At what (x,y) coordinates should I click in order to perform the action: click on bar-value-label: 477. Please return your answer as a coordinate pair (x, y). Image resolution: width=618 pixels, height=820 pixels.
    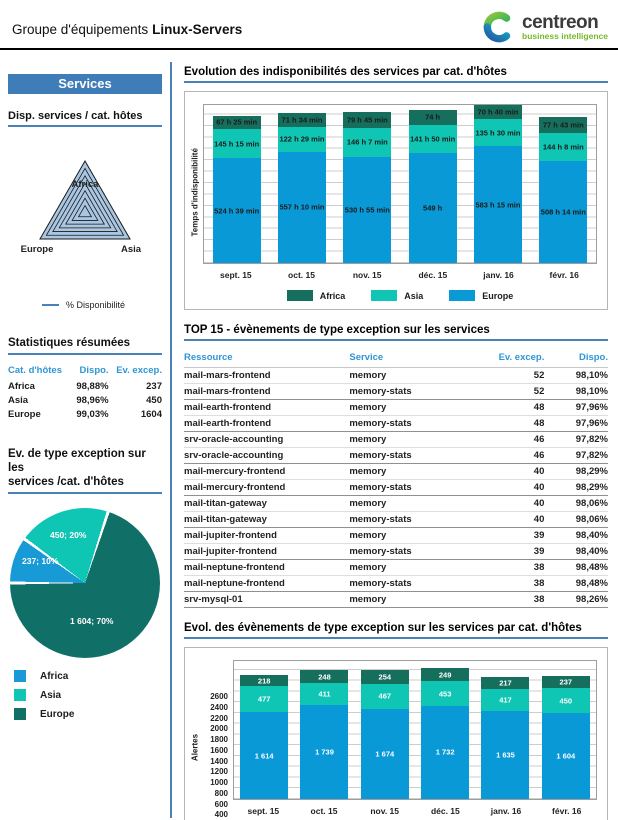
    Looking at the image, I should click on (264, 699).